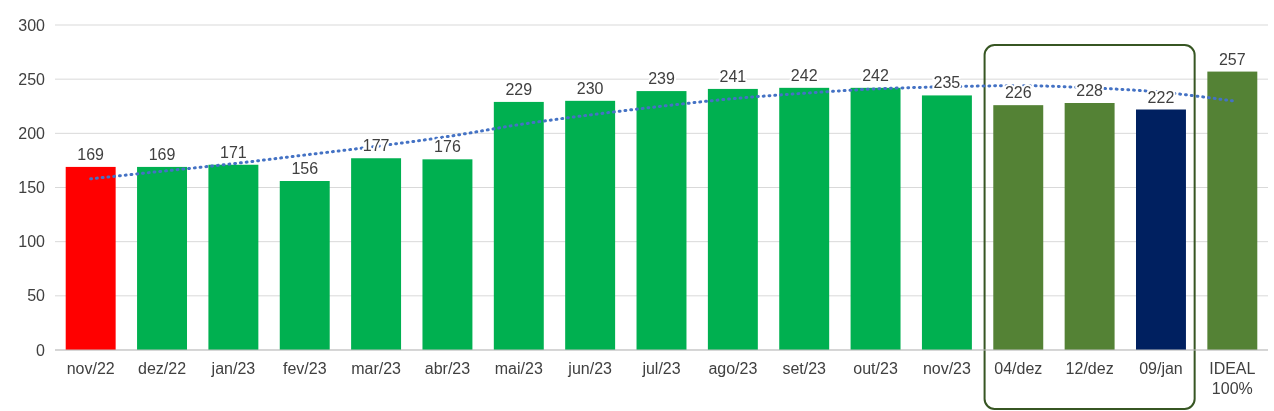 The height and width of the screenshot is (411, 1274). What do you see at coordinates (41, 350) in the screenshot?
I see `y-tick-label: 0` at bounding box center [41, 350].